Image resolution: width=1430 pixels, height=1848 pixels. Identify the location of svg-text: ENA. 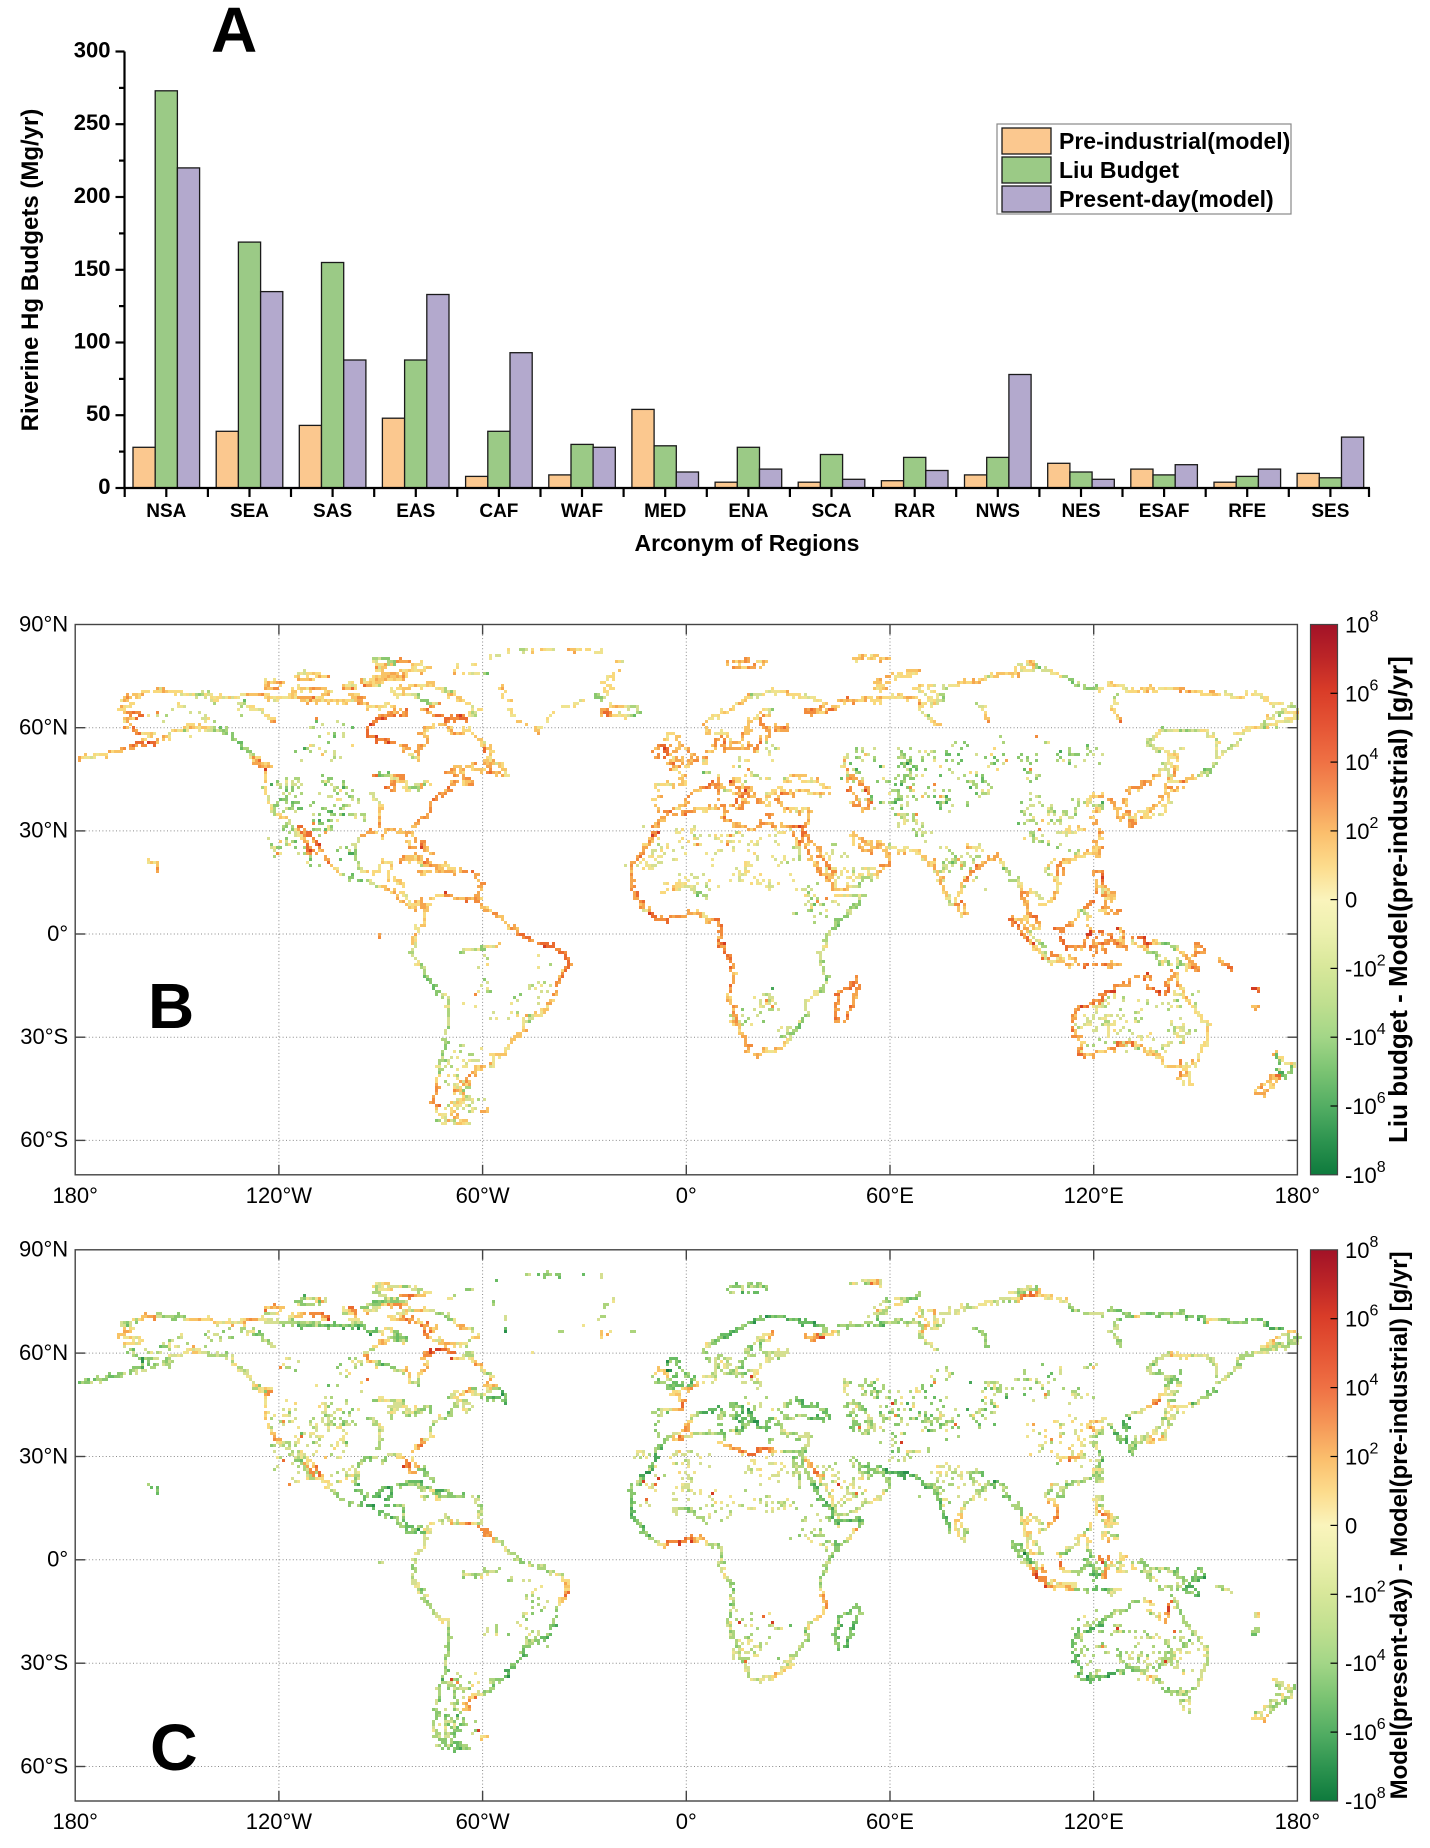
(748, 511).